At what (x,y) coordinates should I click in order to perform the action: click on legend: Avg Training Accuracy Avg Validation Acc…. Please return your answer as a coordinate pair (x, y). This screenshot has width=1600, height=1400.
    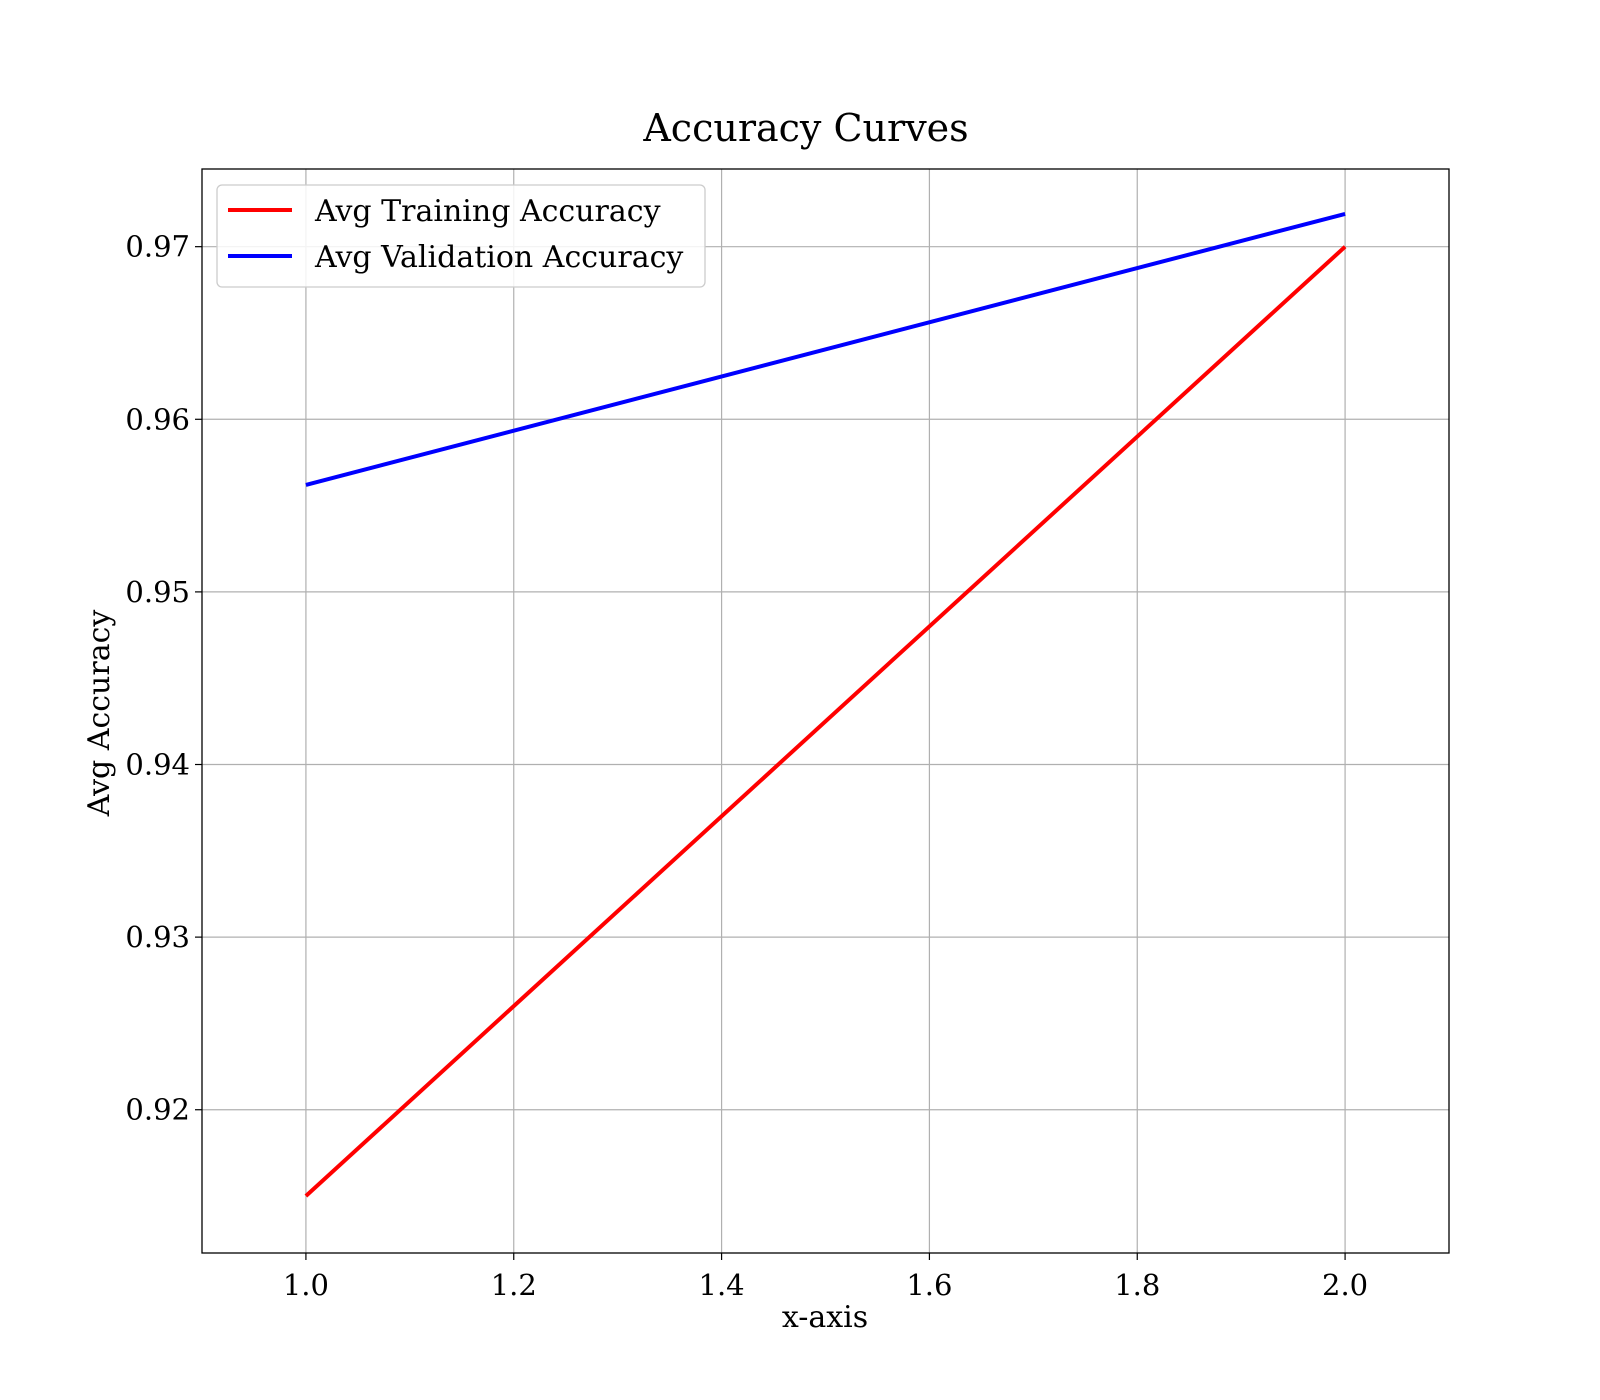
    Looking at the image, I should click on (461, 236).